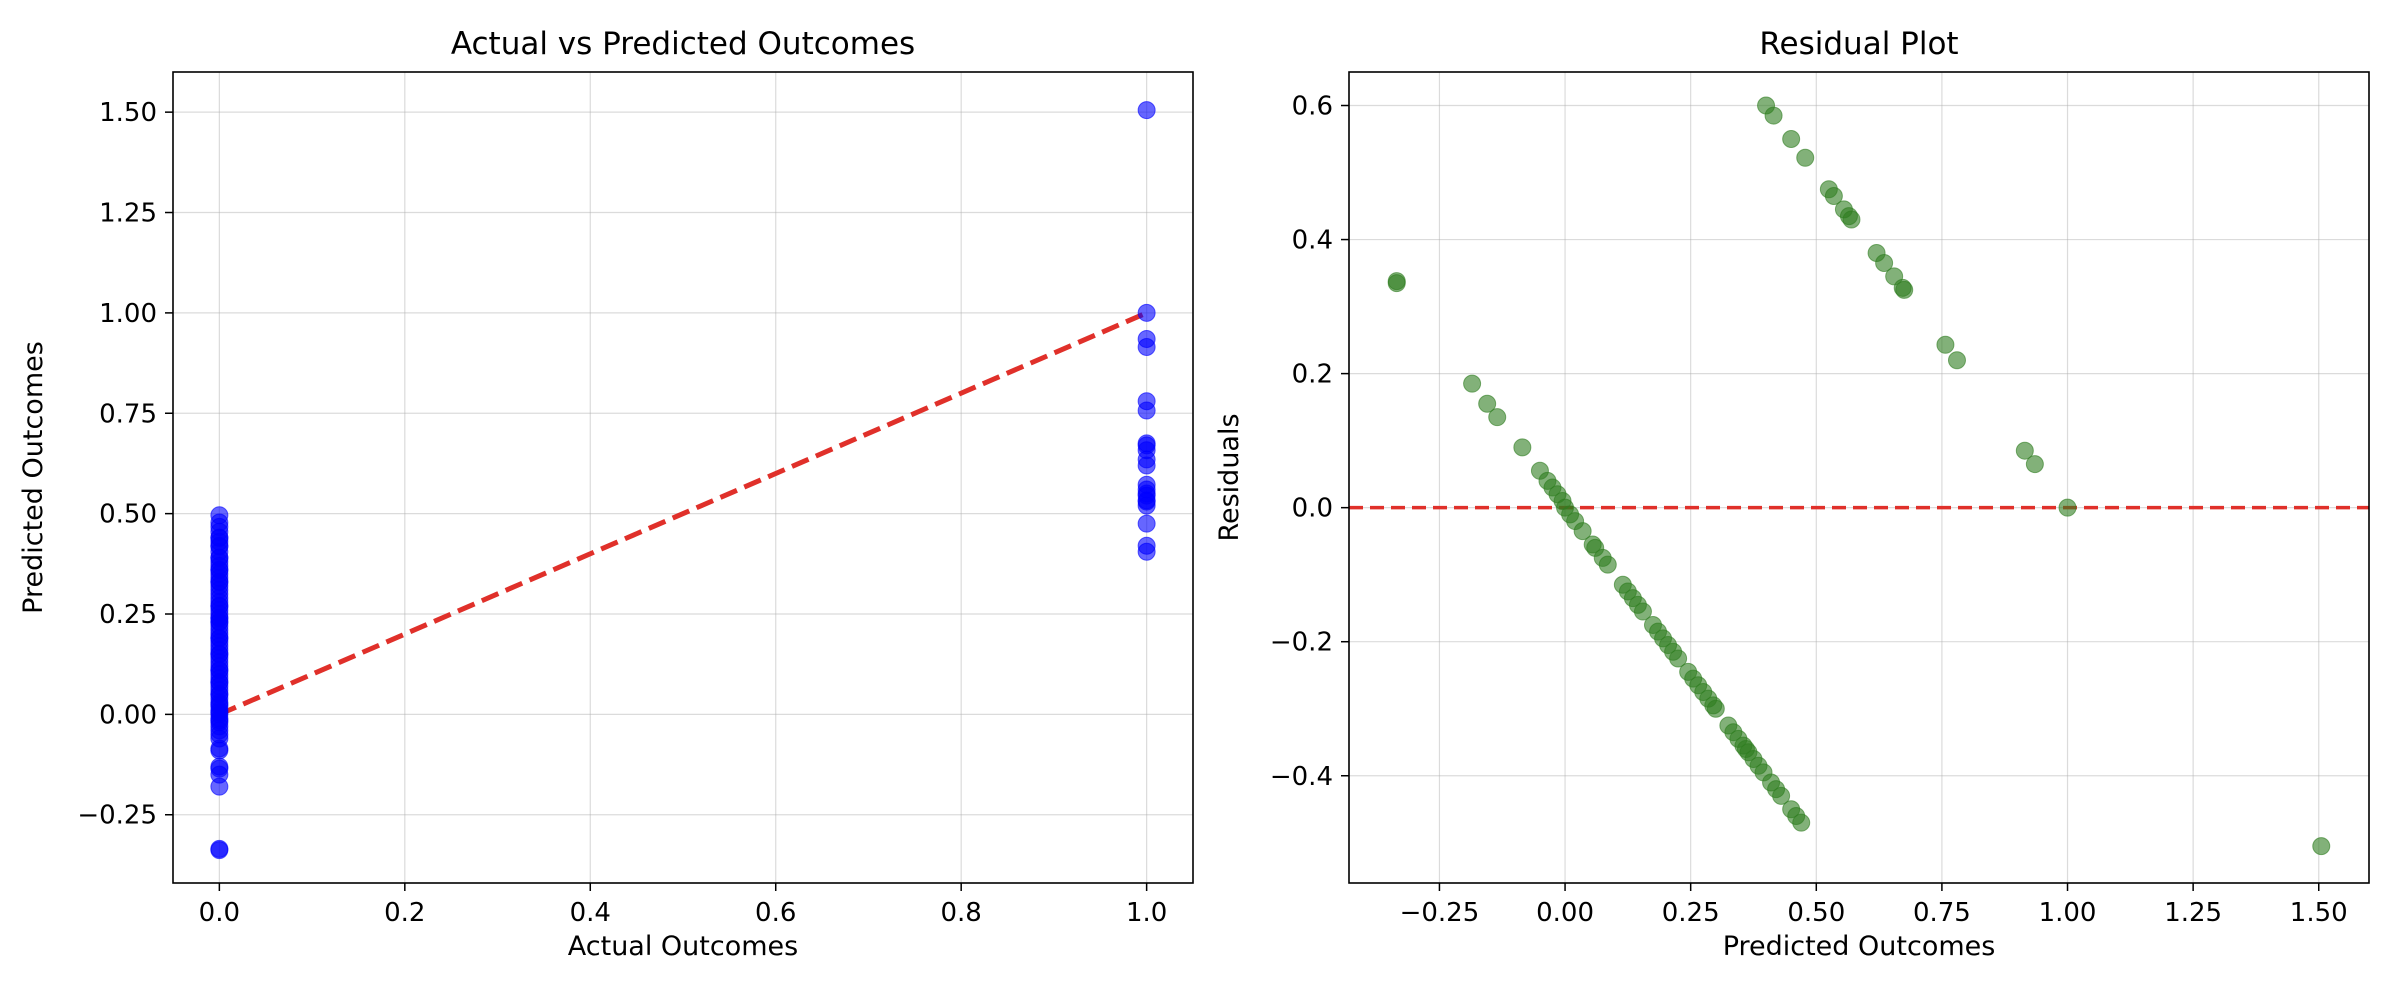 This screenshot has height=1002, width=2400. Describe the element at coordinates (1691, 913) in the screenshot. I see `x-tick-label: 0.25` at that location.